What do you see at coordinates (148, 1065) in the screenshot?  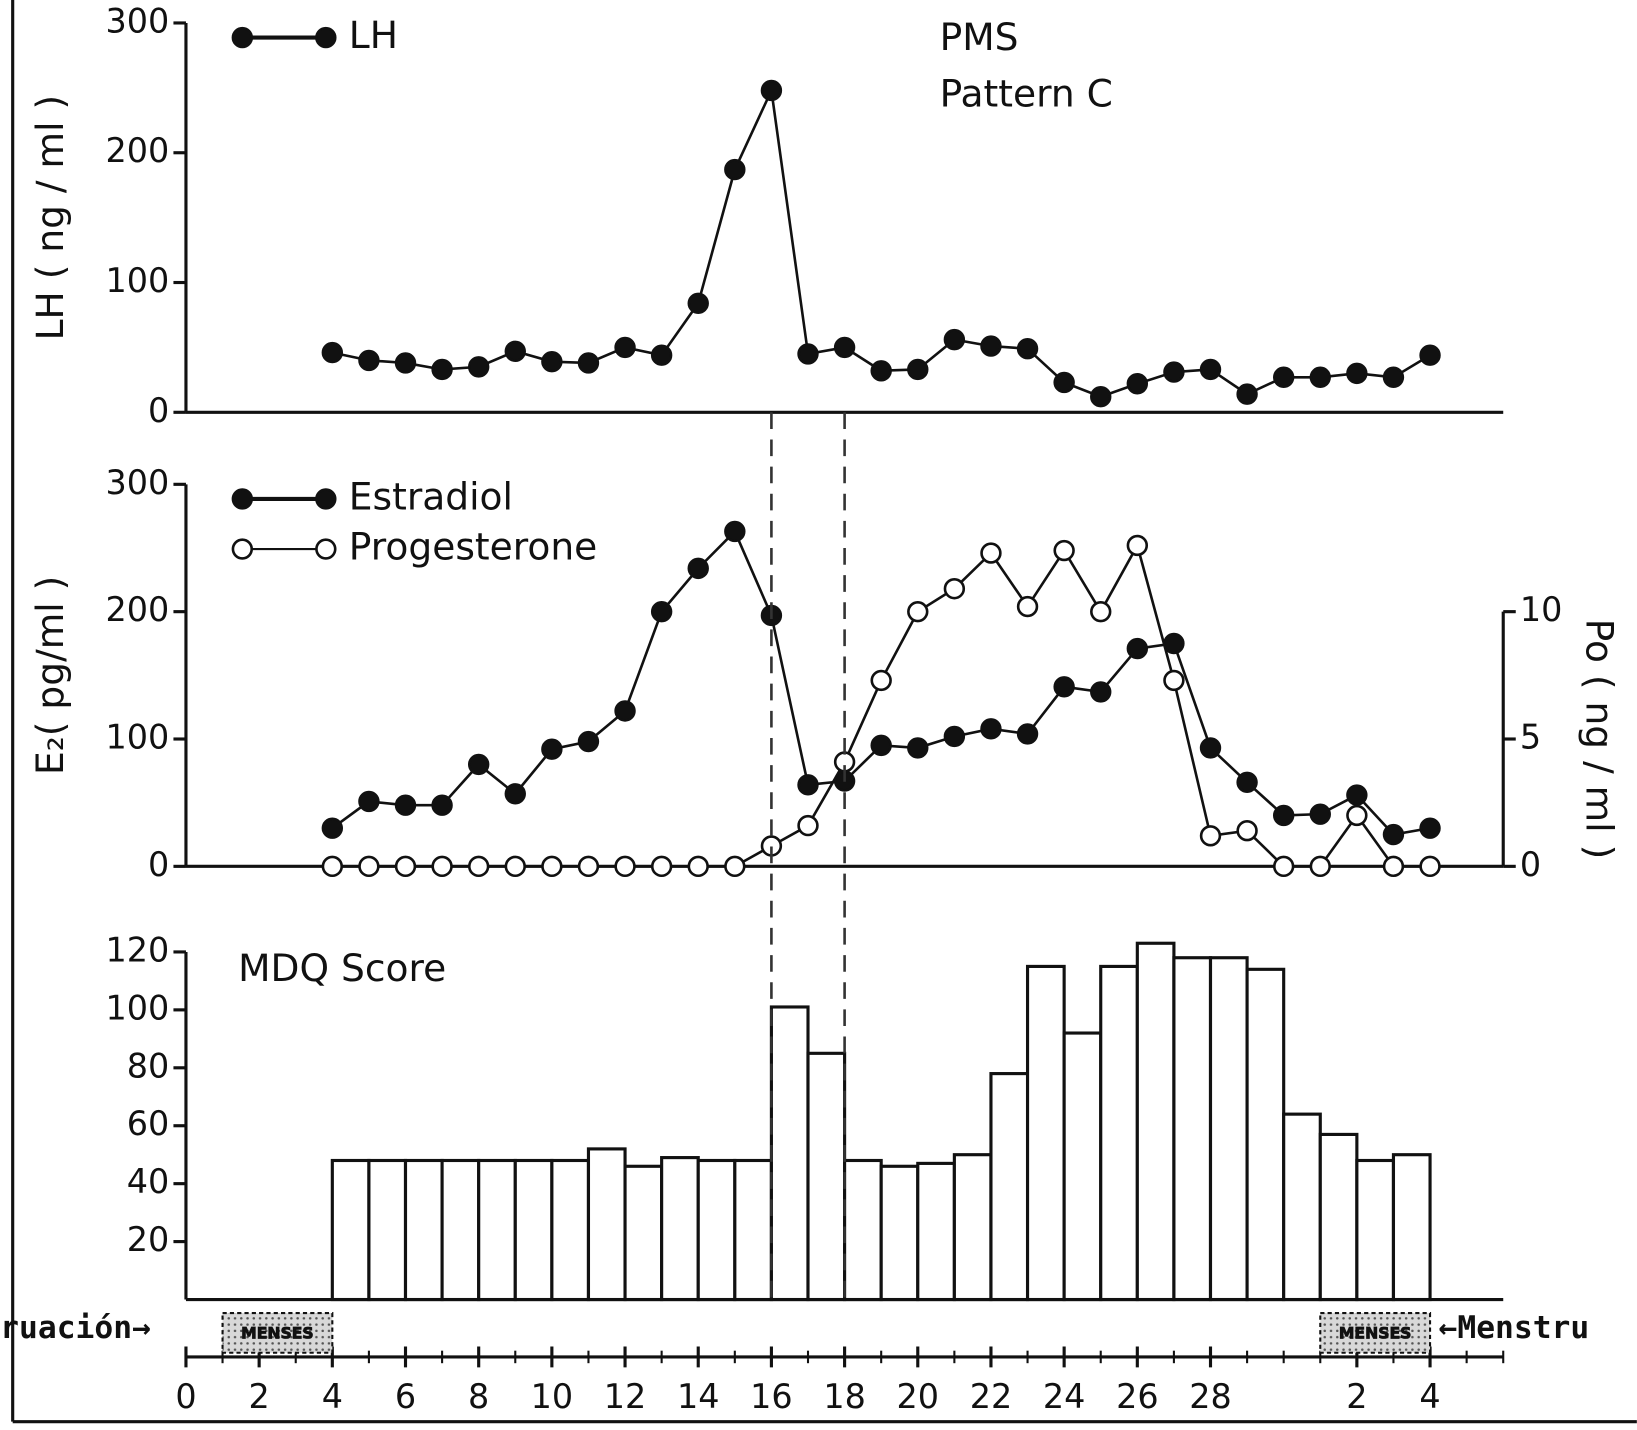 I see `y-tick-label: 80` at bounding box center [148, 1065].